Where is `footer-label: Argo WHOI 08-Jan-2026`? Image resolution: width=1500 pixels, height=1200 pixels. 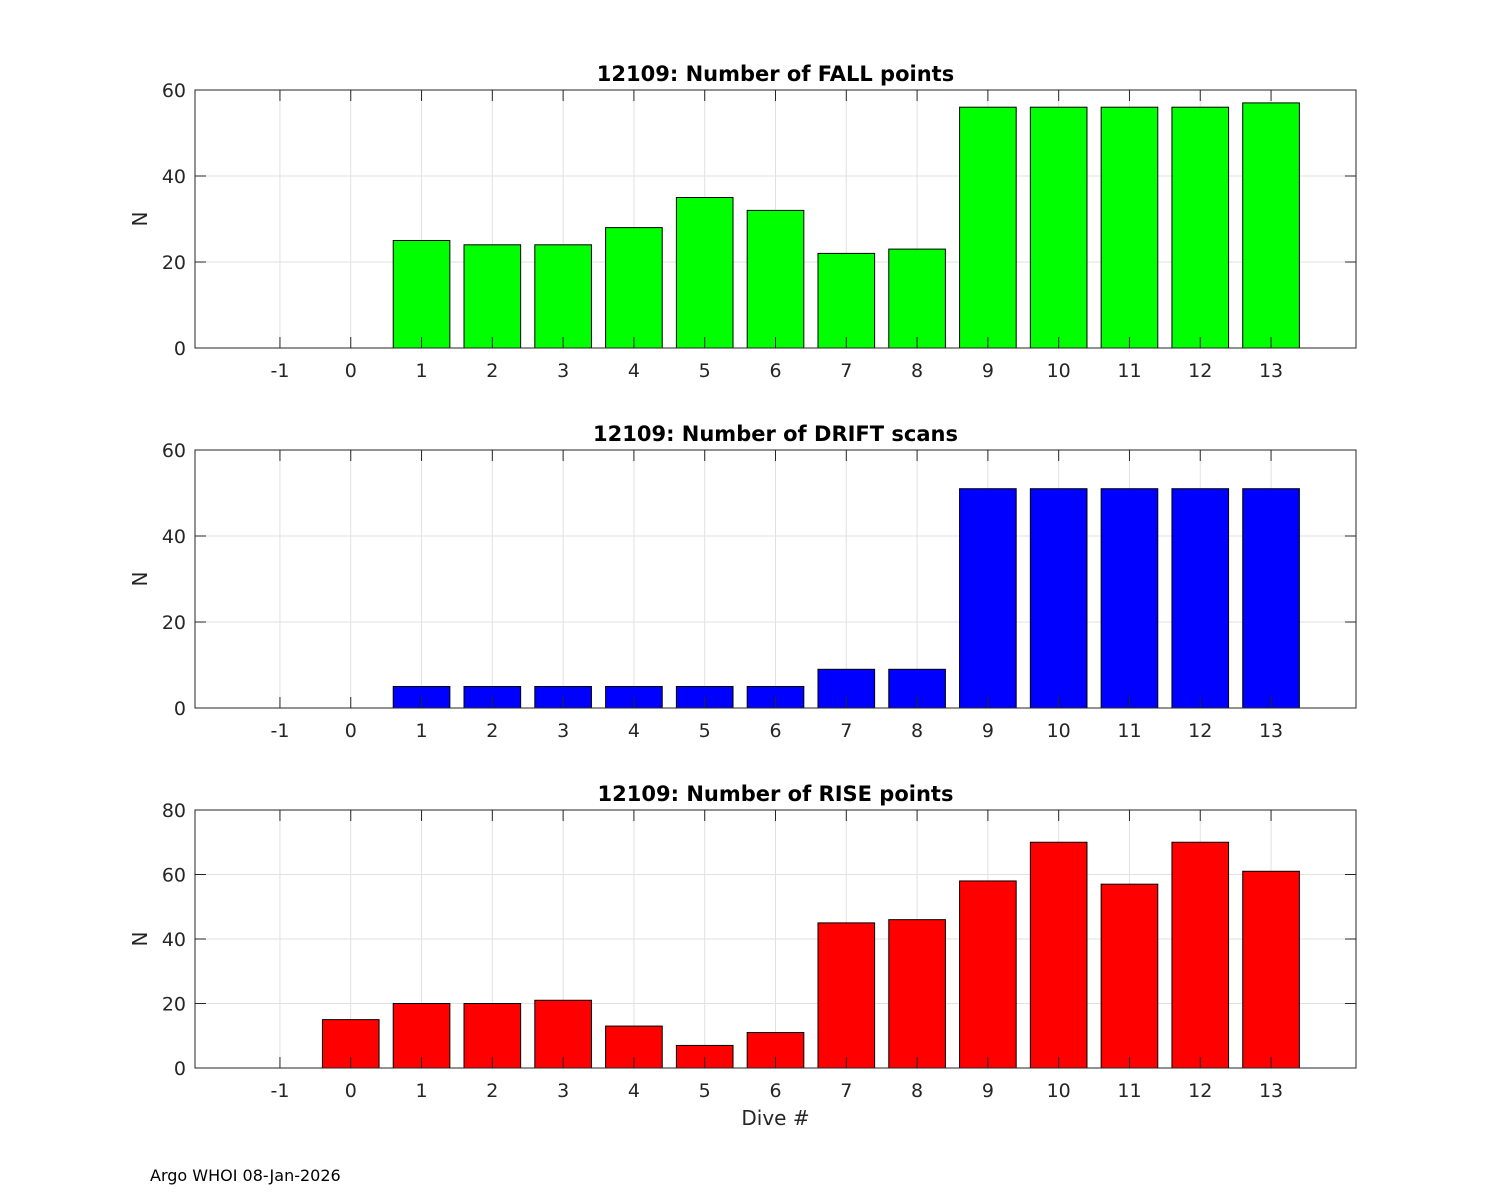
footer-label: Argo WHOI 08-Jan-2026 is located at coordinates (245, 1175).